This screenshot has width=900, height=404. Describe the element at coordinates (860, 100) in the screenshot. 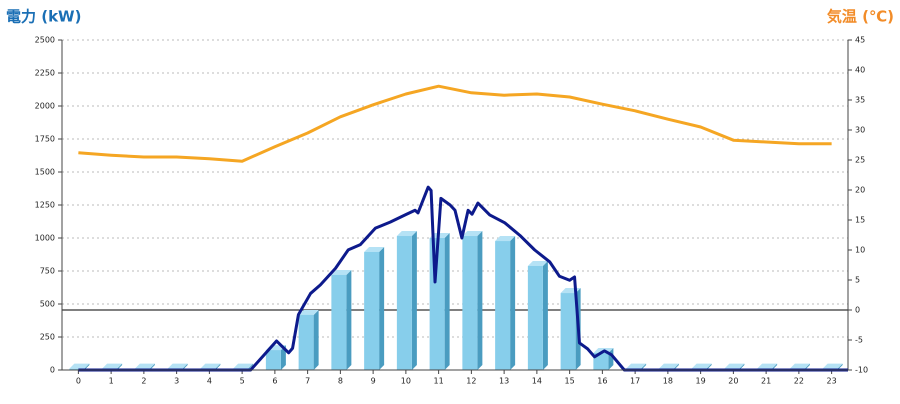

I see `y2-tick-label: 35` at that location.